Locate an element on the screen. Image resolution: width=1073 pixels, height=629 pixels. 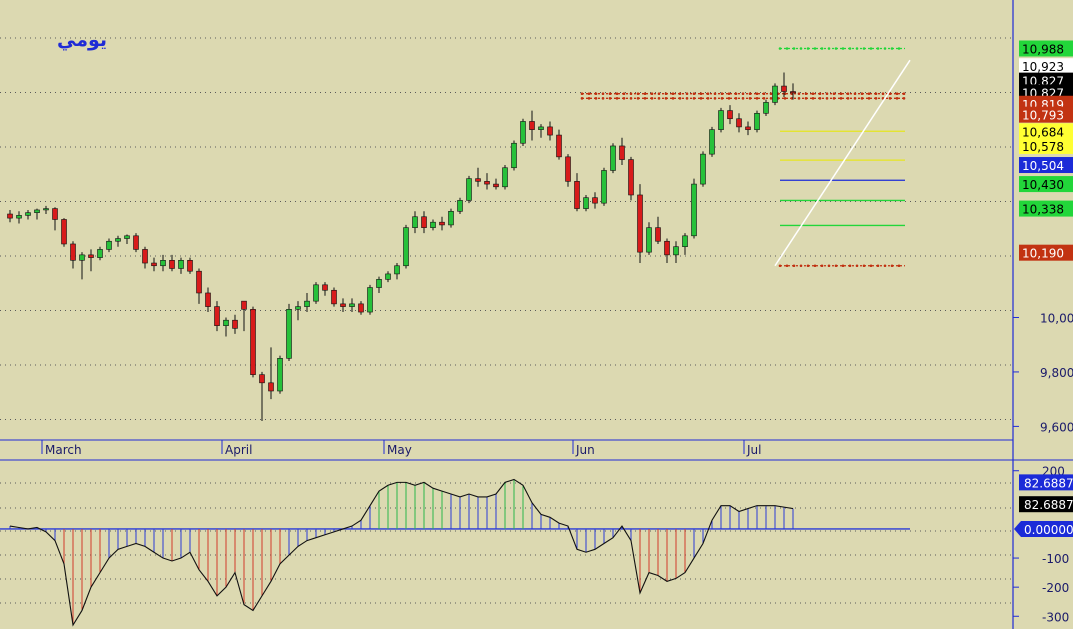
osc-tick-label: -300 is located at coordinates (1055, 617).